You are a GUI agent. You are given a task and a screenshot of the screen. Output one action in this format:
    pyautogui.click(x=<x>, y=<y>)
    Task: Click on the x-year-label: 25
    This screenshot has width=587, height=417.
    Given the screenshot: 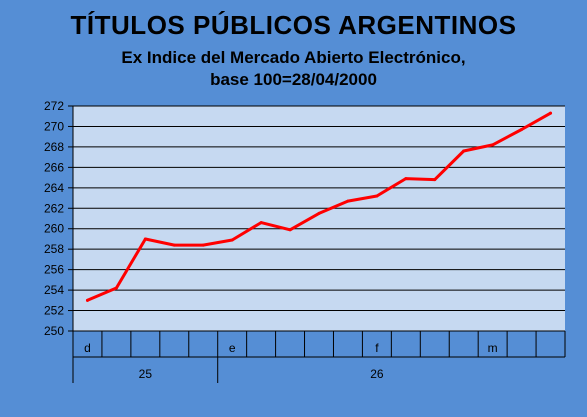 What is the action you would take?
    pyautogui.click(x=146, y=374)
    